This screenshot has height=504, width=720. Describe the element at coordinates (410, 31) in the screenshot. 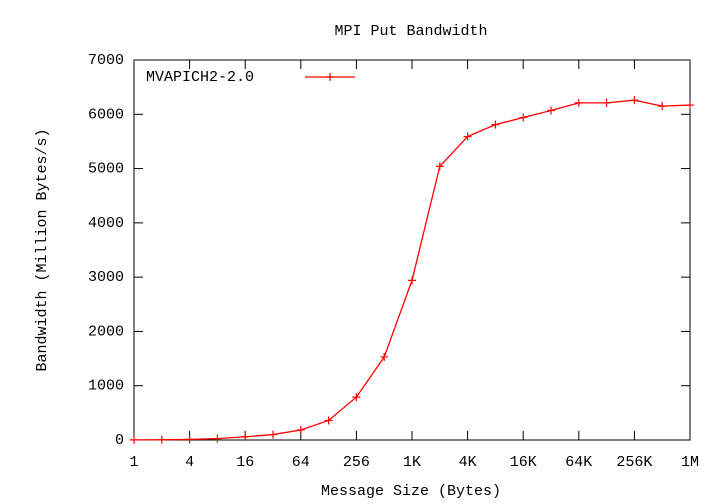

I see `chart-title: MPI Put Bandwidth` at that location.